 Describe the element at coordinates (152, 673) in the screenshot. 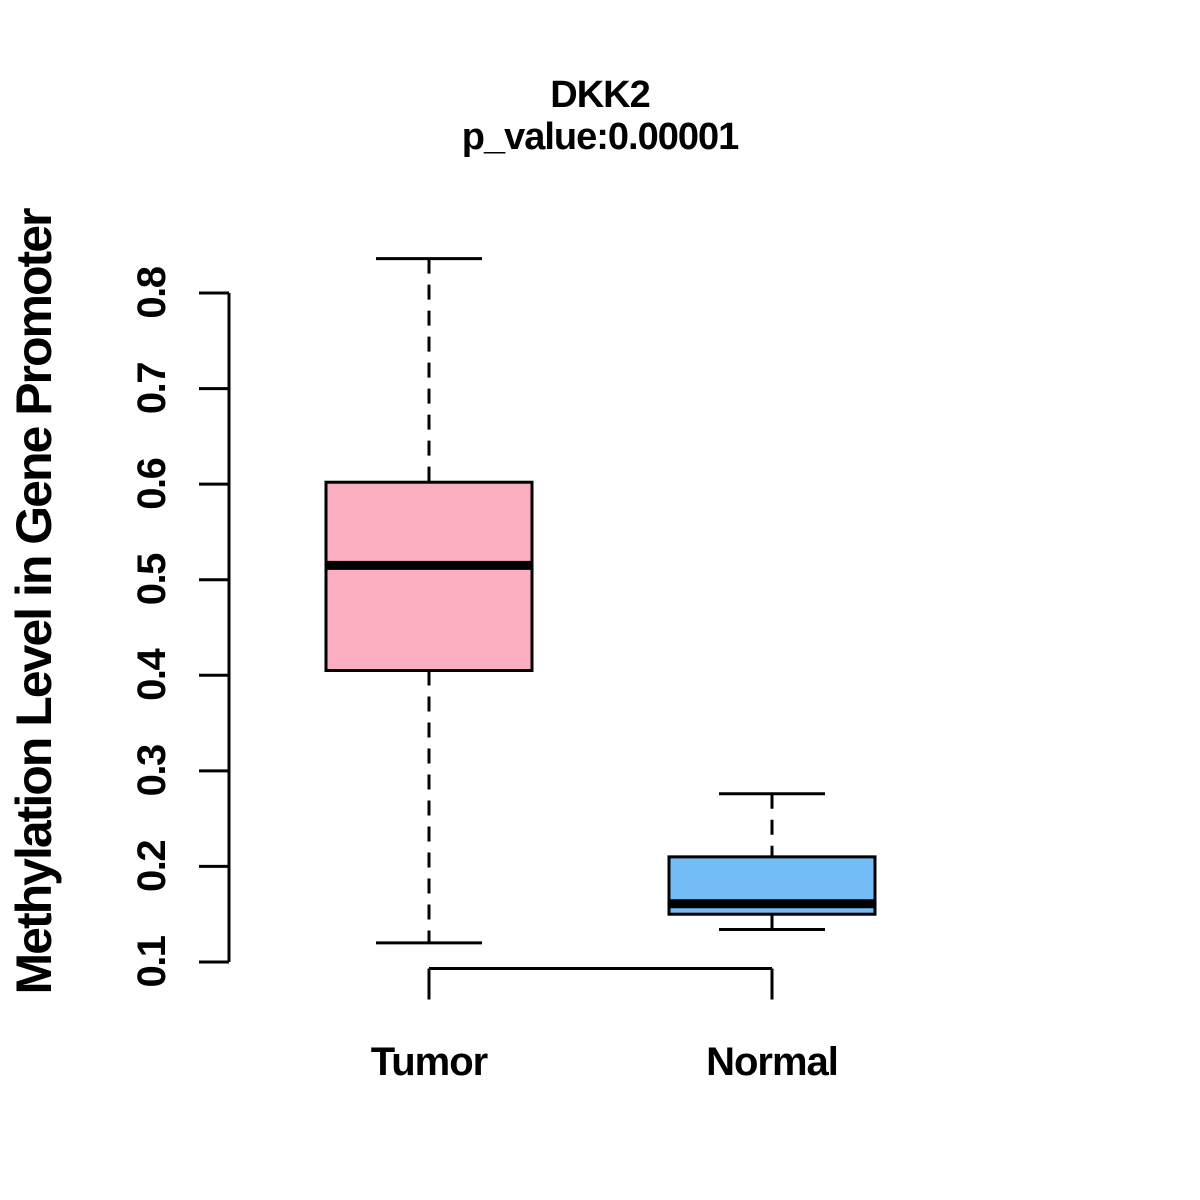

I see `y-axis-tick-label: 0.4` at that location.